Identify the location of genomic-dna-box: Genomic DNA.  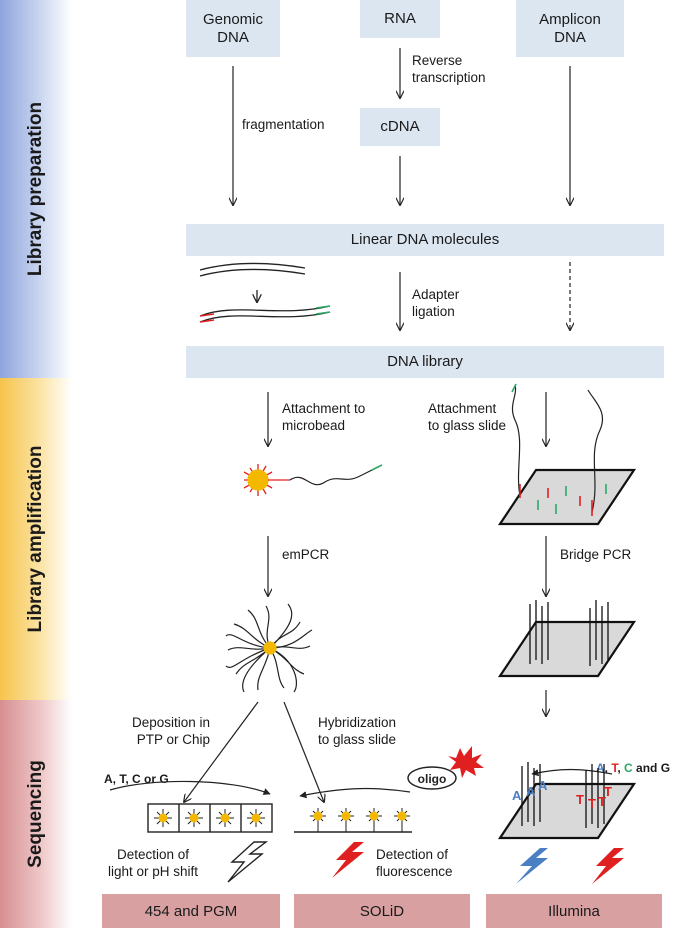
(233, 28).